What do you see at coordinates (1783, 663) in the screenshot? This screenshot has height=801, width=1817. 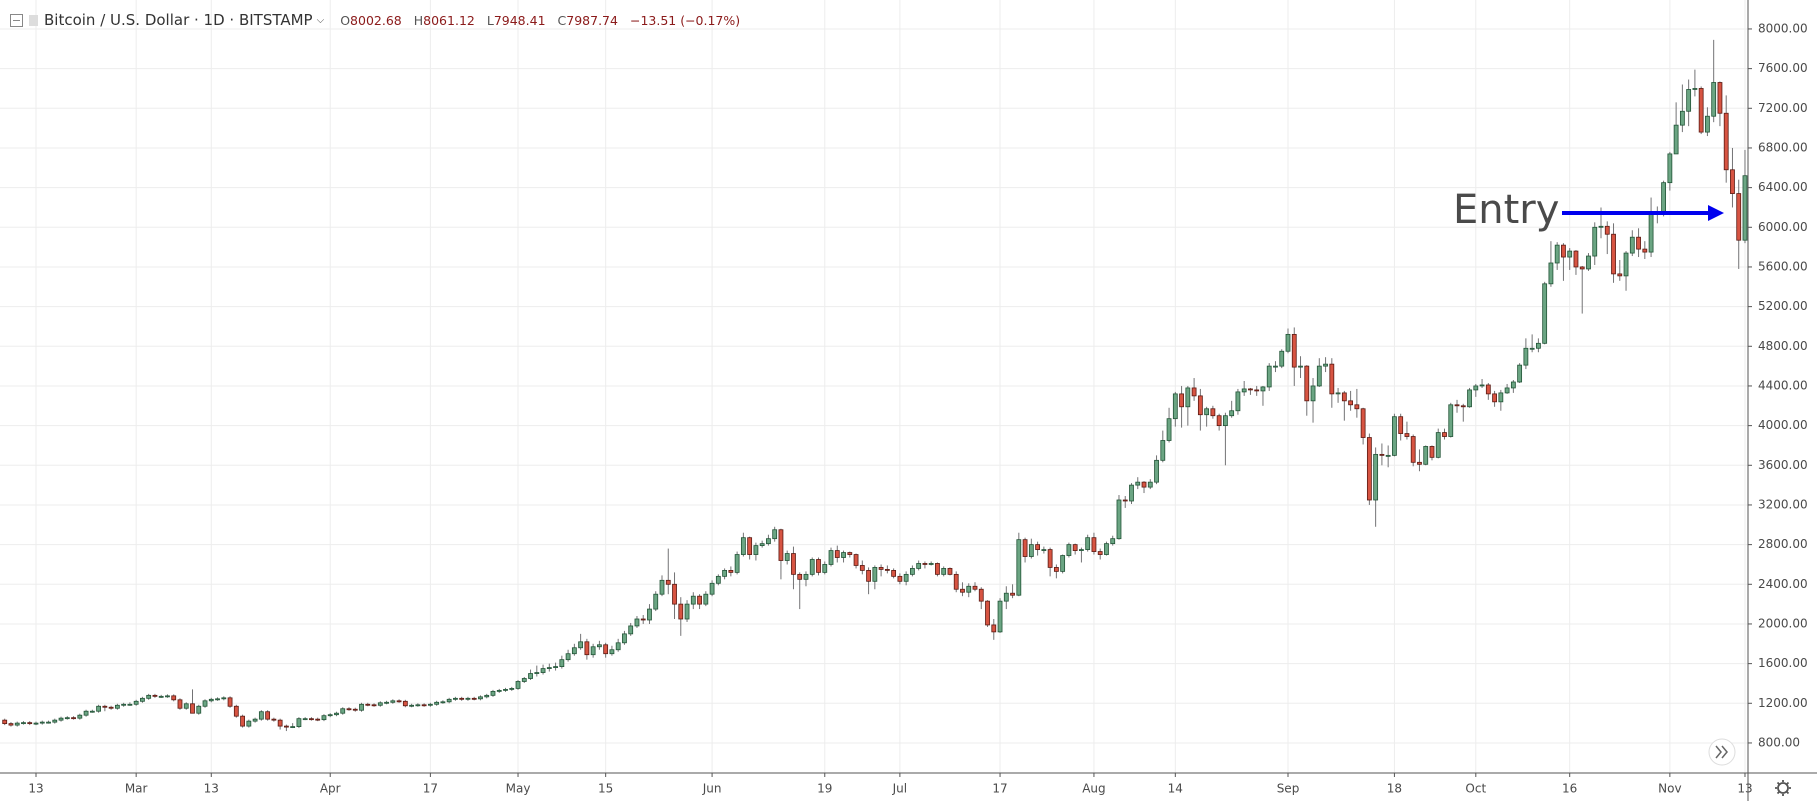 I see `y-tick-label: 1600.00` at bounding box center [1783, 663].